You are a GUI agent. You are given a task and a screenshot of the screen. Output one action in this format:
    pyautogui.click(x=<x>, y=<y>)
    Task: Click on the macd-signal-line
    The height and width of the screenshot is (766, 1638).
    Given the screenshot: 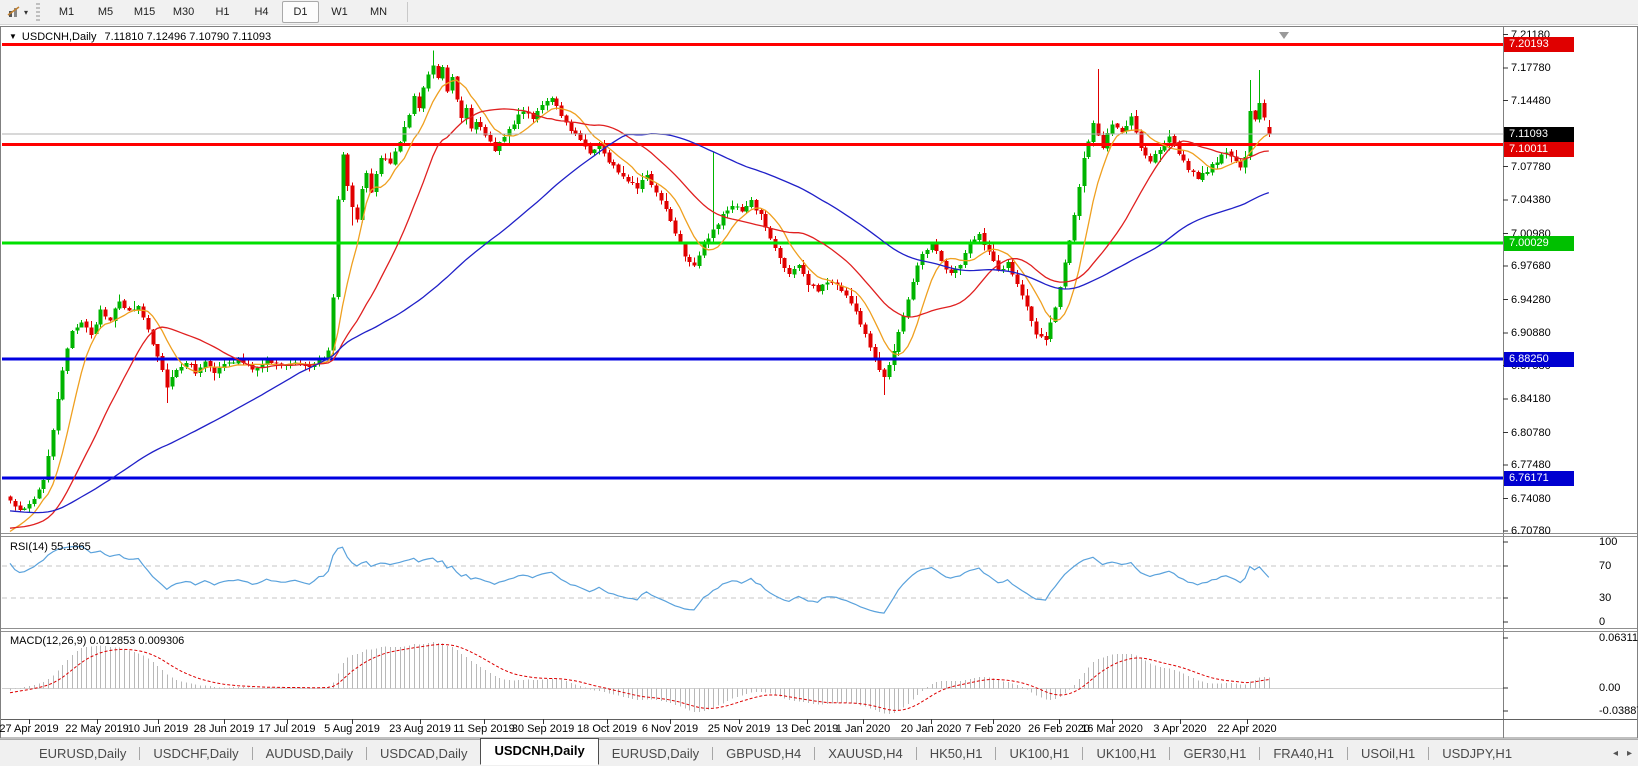 What is the action you would take?
    pyautogui.click(x=639, y=677)
    